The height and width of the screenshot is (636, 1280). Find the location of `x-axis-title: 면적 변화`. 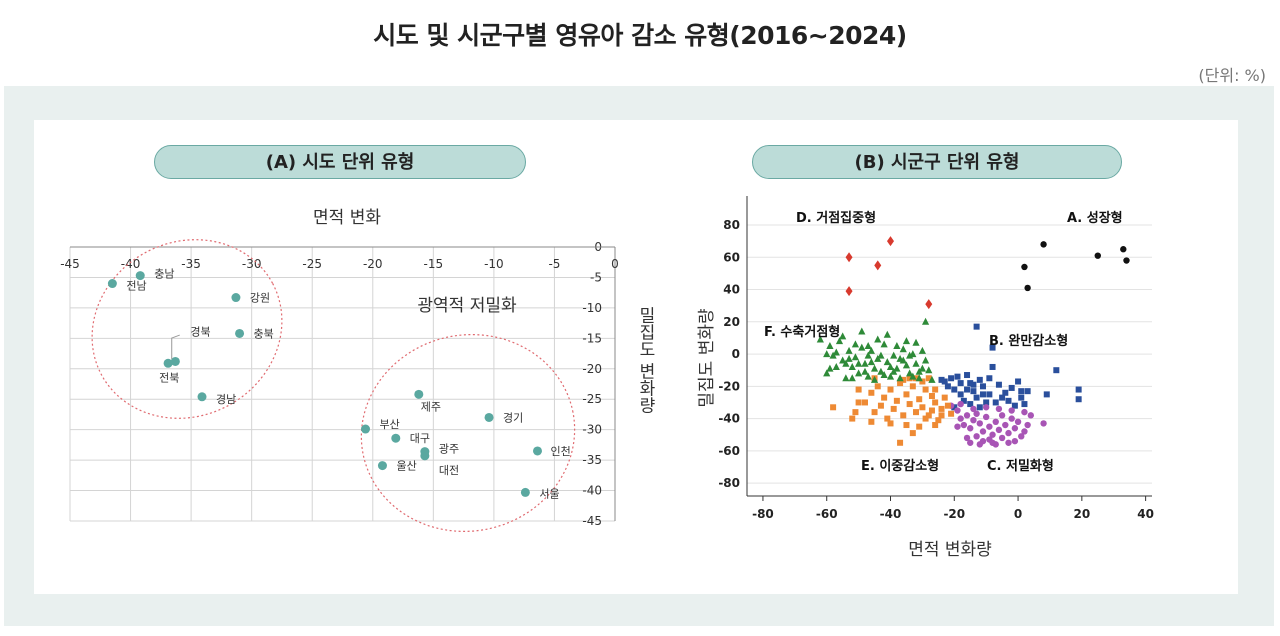

x-axis-title: 면적 변화 is located at coordinates (347, 218).